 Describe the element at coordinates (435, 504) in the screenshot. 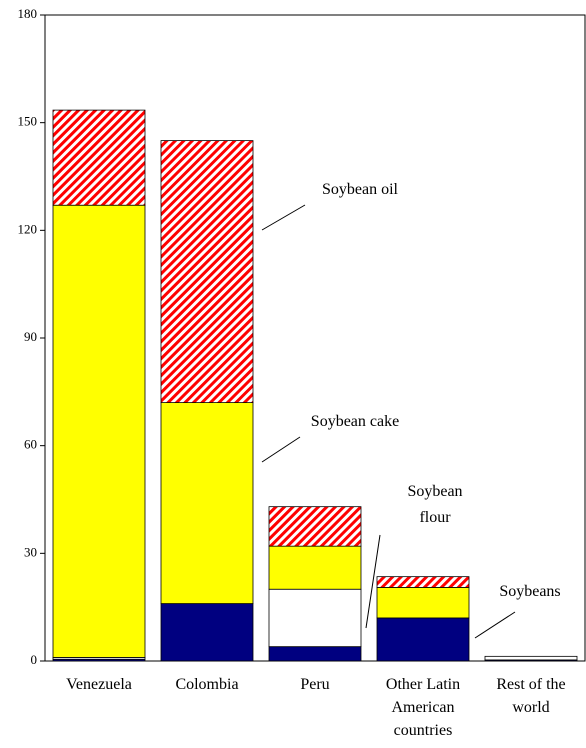

I see `series-label: Soybean flour` at that location.